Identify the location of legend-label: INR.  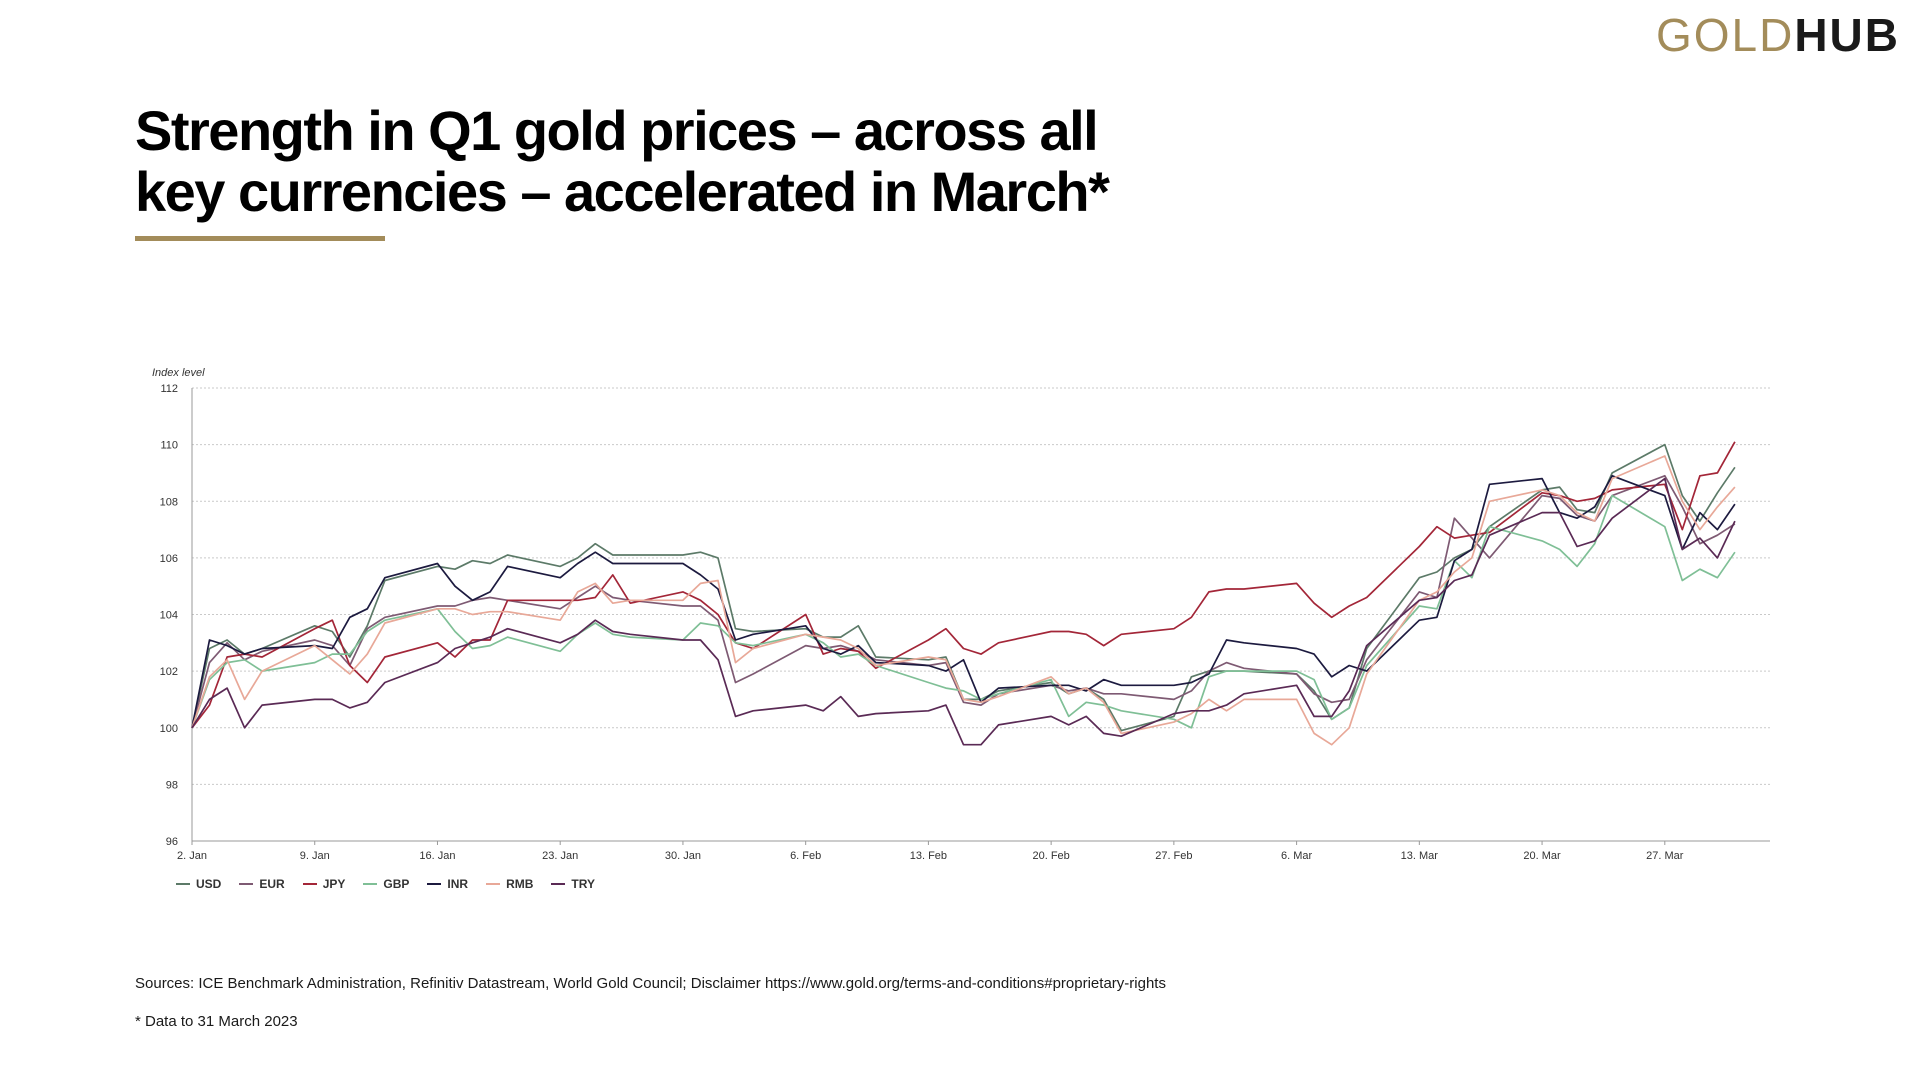
(458, 884).